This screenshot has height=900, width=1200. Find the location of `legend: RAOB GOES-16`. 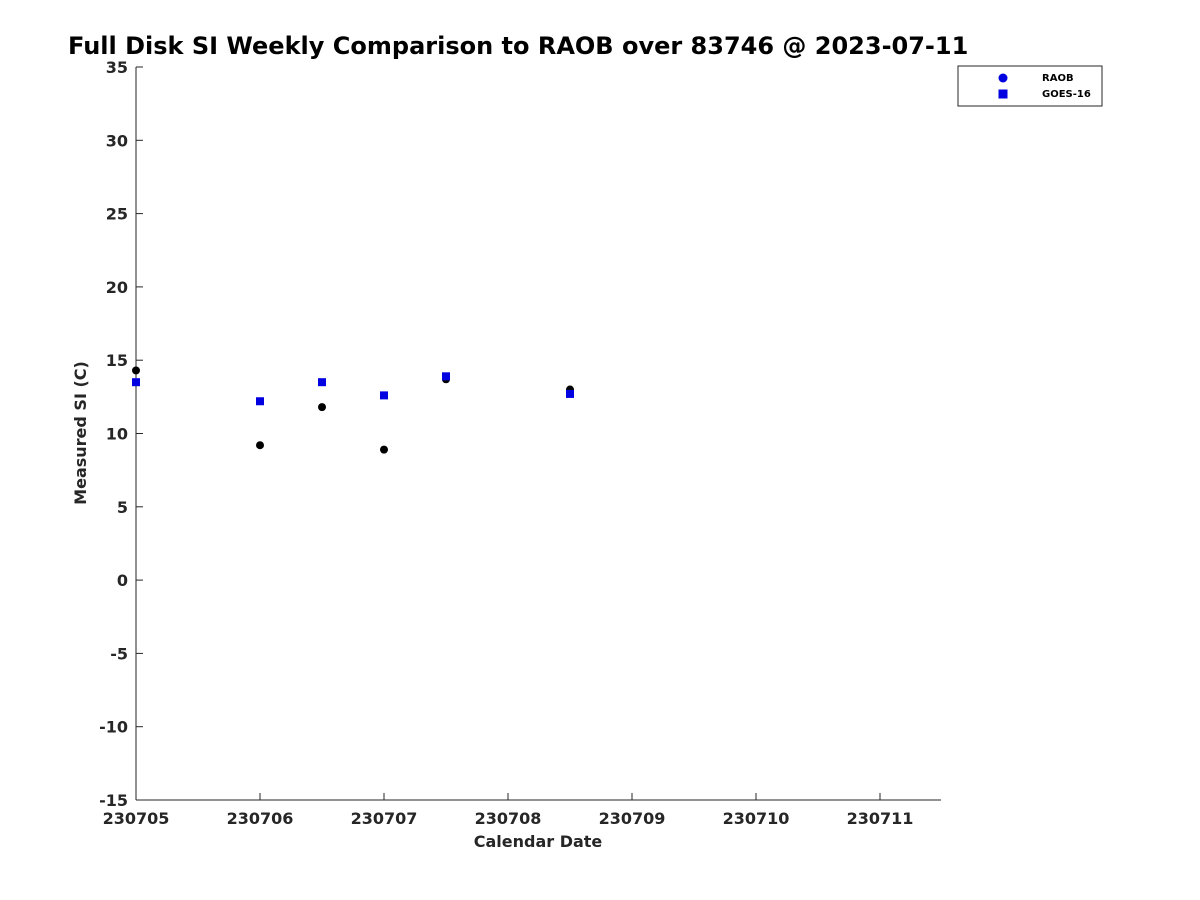

legend: RAOB GOES-16 is located at coordinates (1030, 86).